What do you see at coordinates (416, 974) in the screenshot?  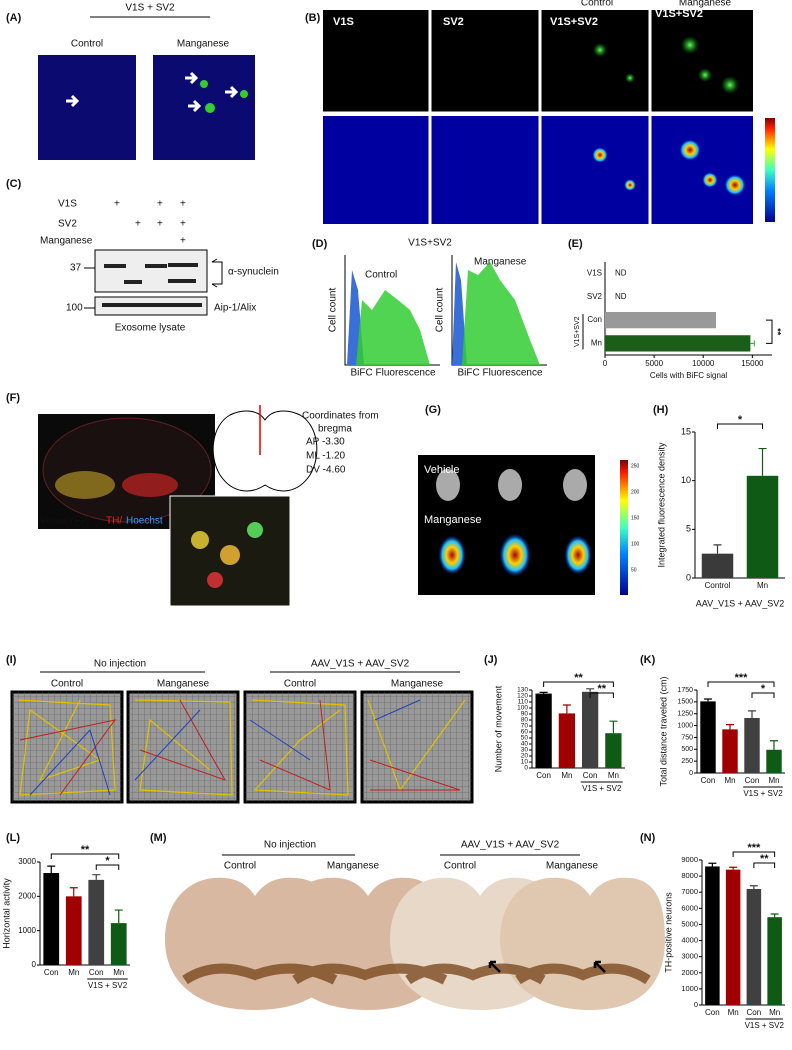 I see `substantia-nigra` at bounding box center [416, 974].